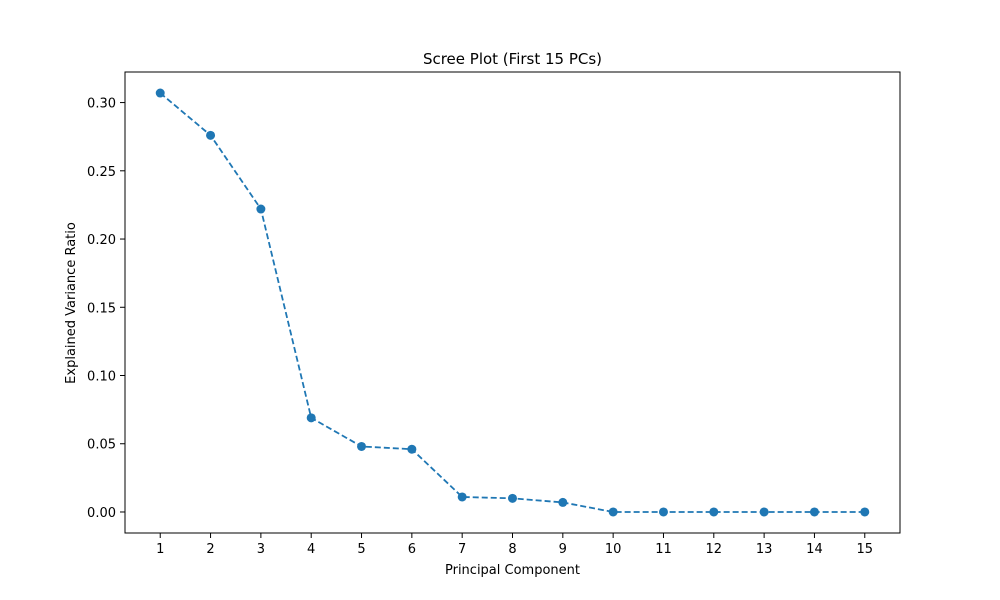 This screenshot has height=600, width=1000. What do you see at coordinates (101, 104) in the screenshot?
I see `y-tick-label-6: 0.30` at bounding box center [101, 104].